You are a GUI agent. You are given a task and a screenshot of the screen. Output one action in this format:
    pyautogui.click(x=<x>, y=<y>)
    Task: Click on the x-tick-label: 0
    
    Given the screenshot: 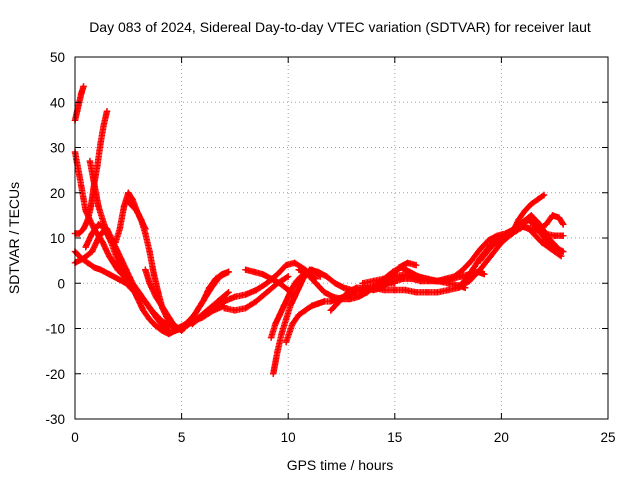 What is the action you would take?
    pyautogui.click(x=75, y=437)
    